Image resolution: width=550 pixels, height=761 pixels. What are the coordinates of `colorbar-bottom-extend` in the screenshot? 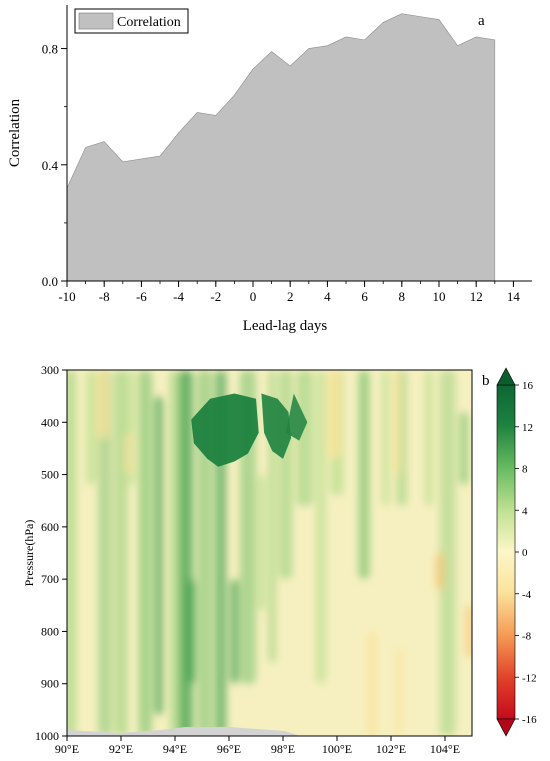 It's located at (506, 727).